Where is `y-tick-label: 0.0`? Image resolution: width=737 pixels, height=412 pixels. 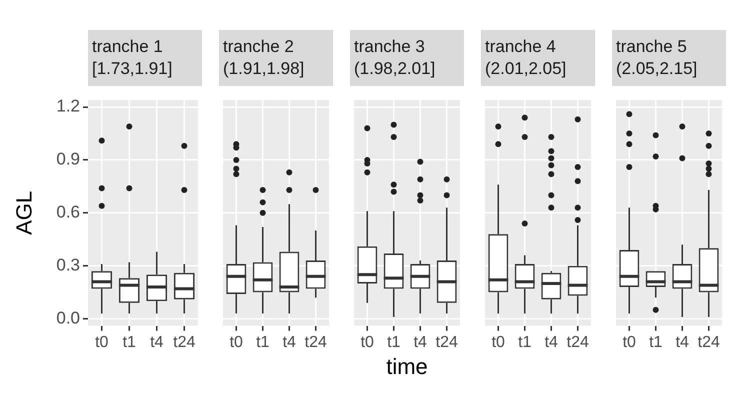
y-tick-label: 0.0 is located at coordinates (68, 318).